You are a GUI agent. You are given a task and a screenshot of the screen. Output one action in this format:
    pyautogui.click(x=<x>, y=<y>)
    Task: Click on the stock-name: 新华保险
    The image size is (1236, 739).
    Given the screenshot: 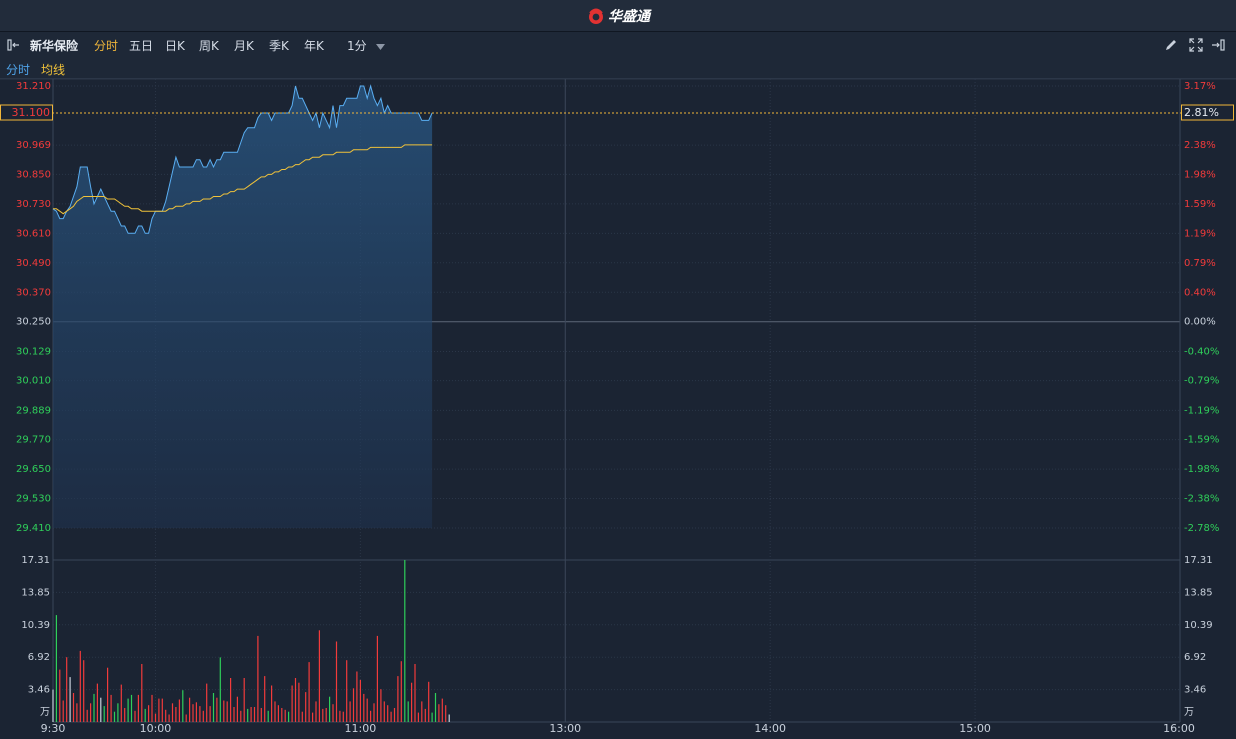 What is the action you would take?
    pyautogui.click(x=54, y=46)
    